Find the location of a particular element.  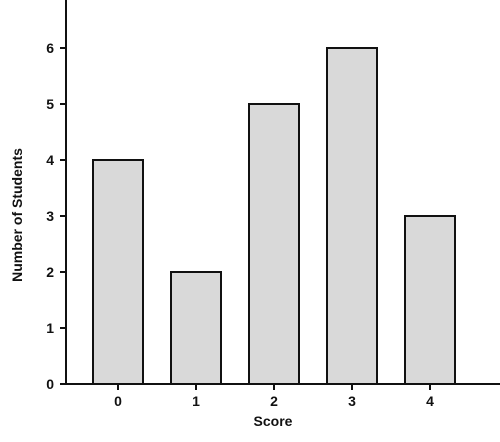

y-tick-label: 6 is located at coordinates (50, 48).